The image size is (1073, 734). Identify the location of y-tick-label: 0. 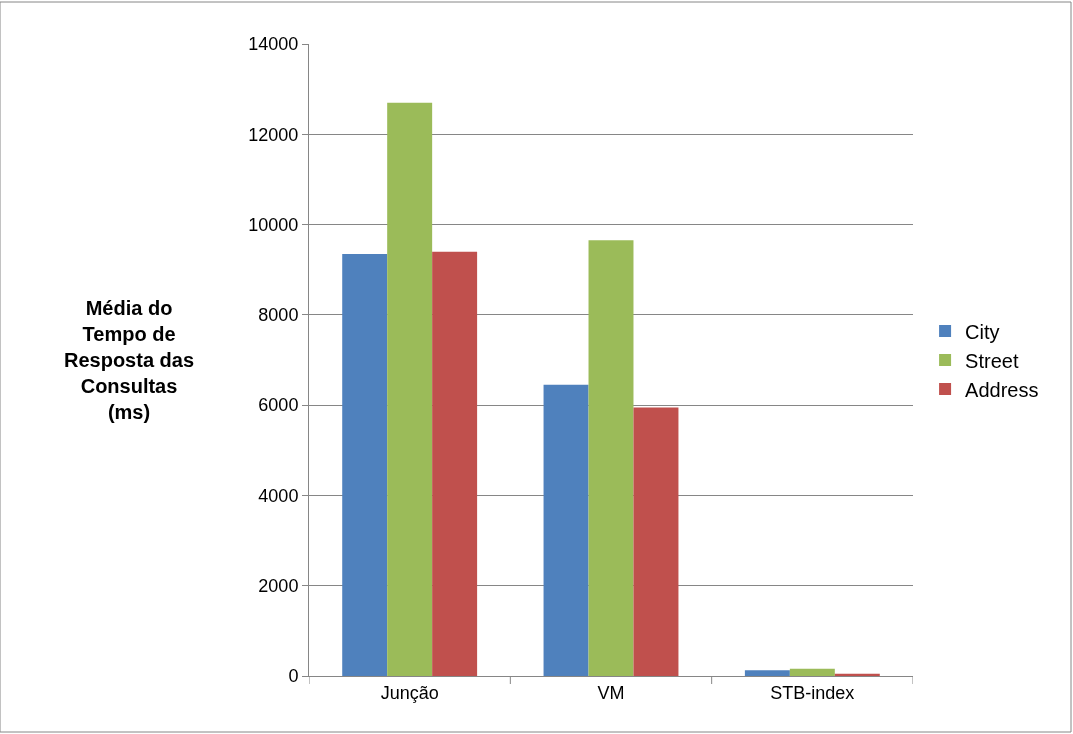
(293, 676).